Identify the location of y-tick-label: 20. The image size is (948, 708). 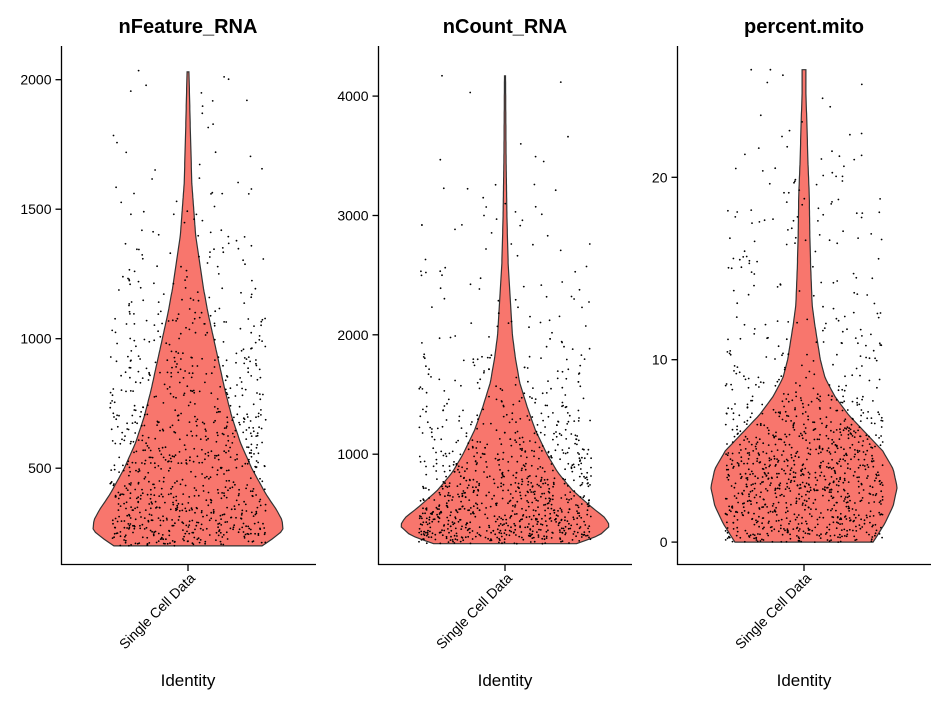
(660, 177).